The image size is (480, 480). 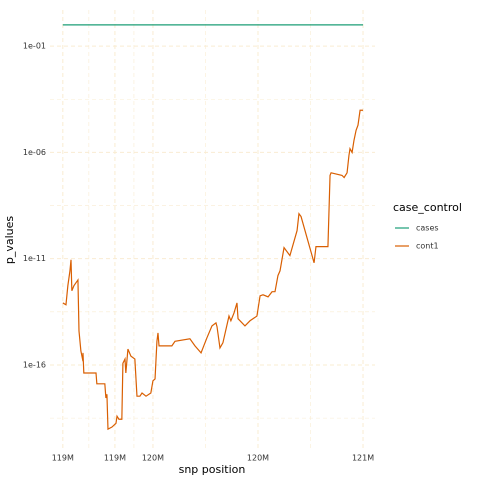 What do you see at coordinates (34, 46) in the screenshot?
I see `y-tick-label: 1e-01` at bounding box center [34, 46].